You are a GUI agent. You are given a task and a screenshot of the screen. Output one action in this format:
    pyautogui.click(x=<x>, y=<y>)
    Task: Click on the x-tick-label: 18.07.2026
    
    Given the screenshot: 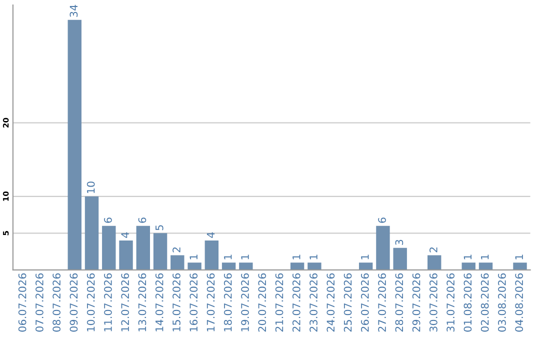 What is the action you would take?
    pyautogui.click(x=228, y=302)
    